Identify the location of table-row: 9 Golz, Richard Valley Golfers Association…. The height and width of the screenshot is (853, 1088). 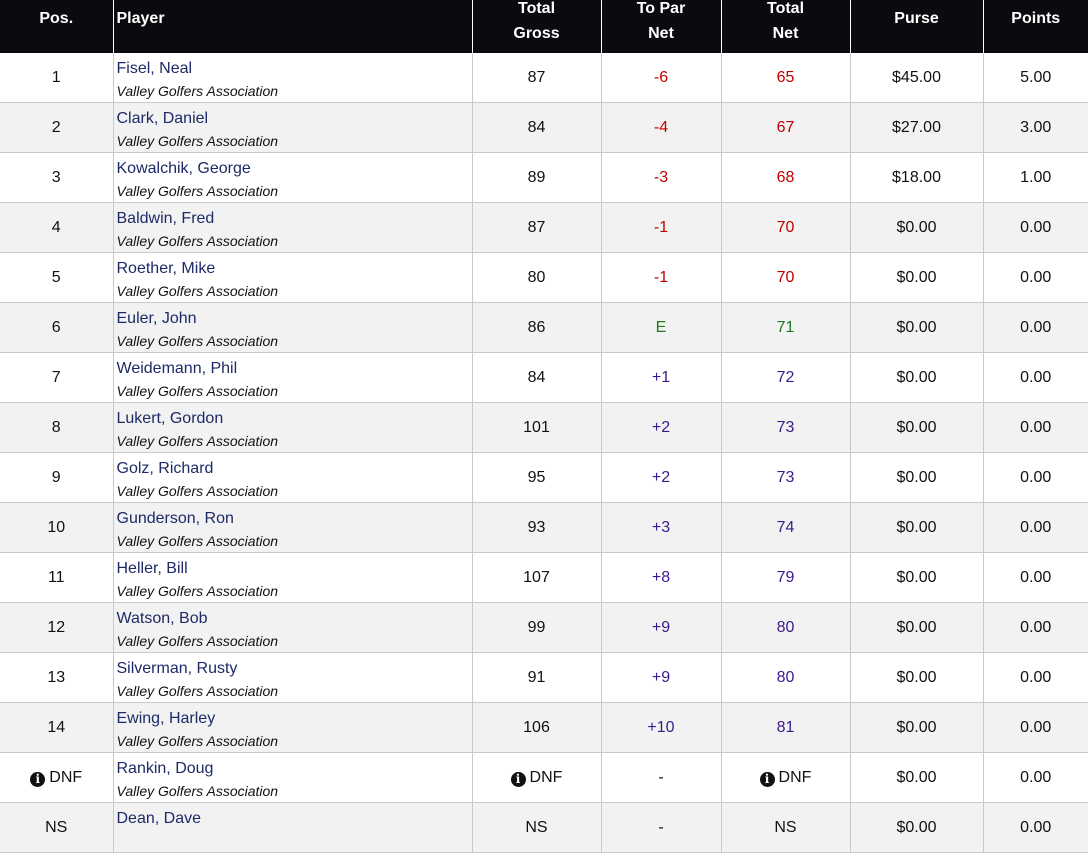
(544, 477).